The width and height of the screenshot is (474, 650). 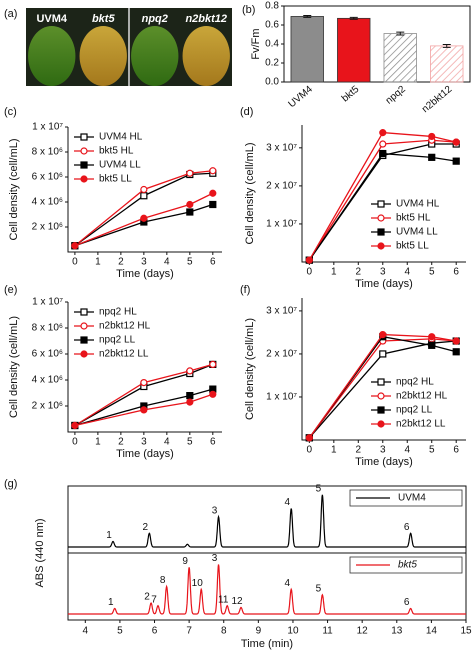 I want to click on peak-label: 4, so click(x=287, y=583).